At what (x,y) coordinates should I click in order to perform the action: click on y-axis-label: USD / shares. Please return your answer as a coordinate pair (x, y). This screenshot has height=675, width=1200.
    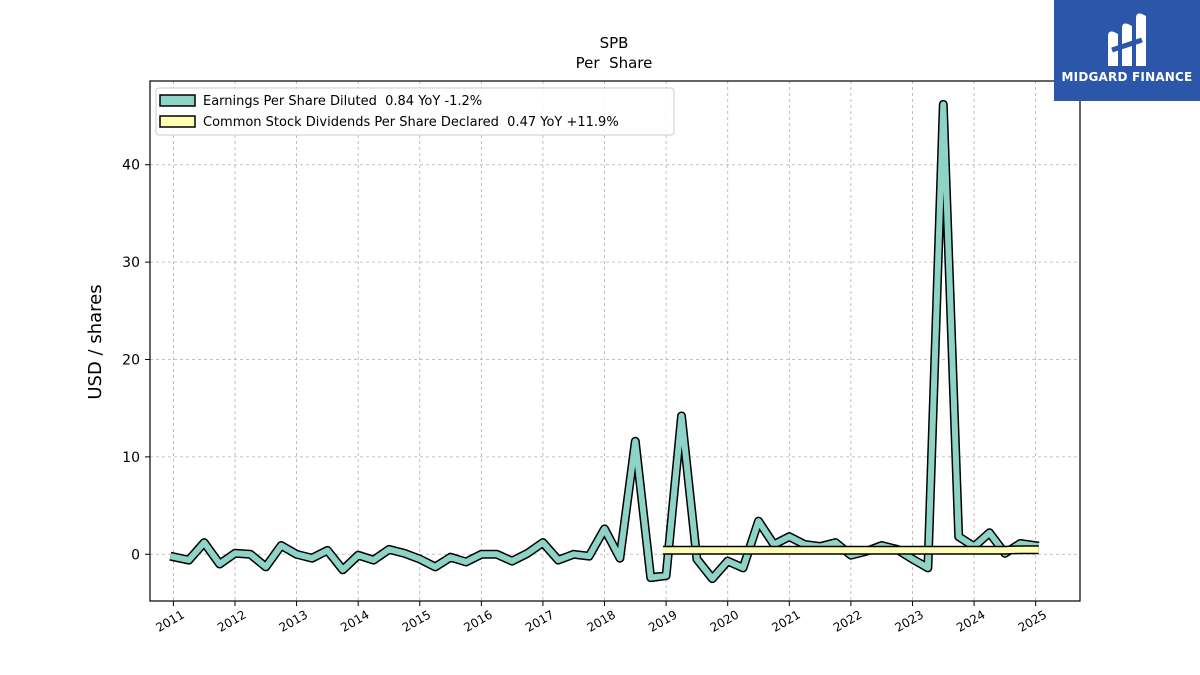
    Looking at the image, I should click on (95, 341).